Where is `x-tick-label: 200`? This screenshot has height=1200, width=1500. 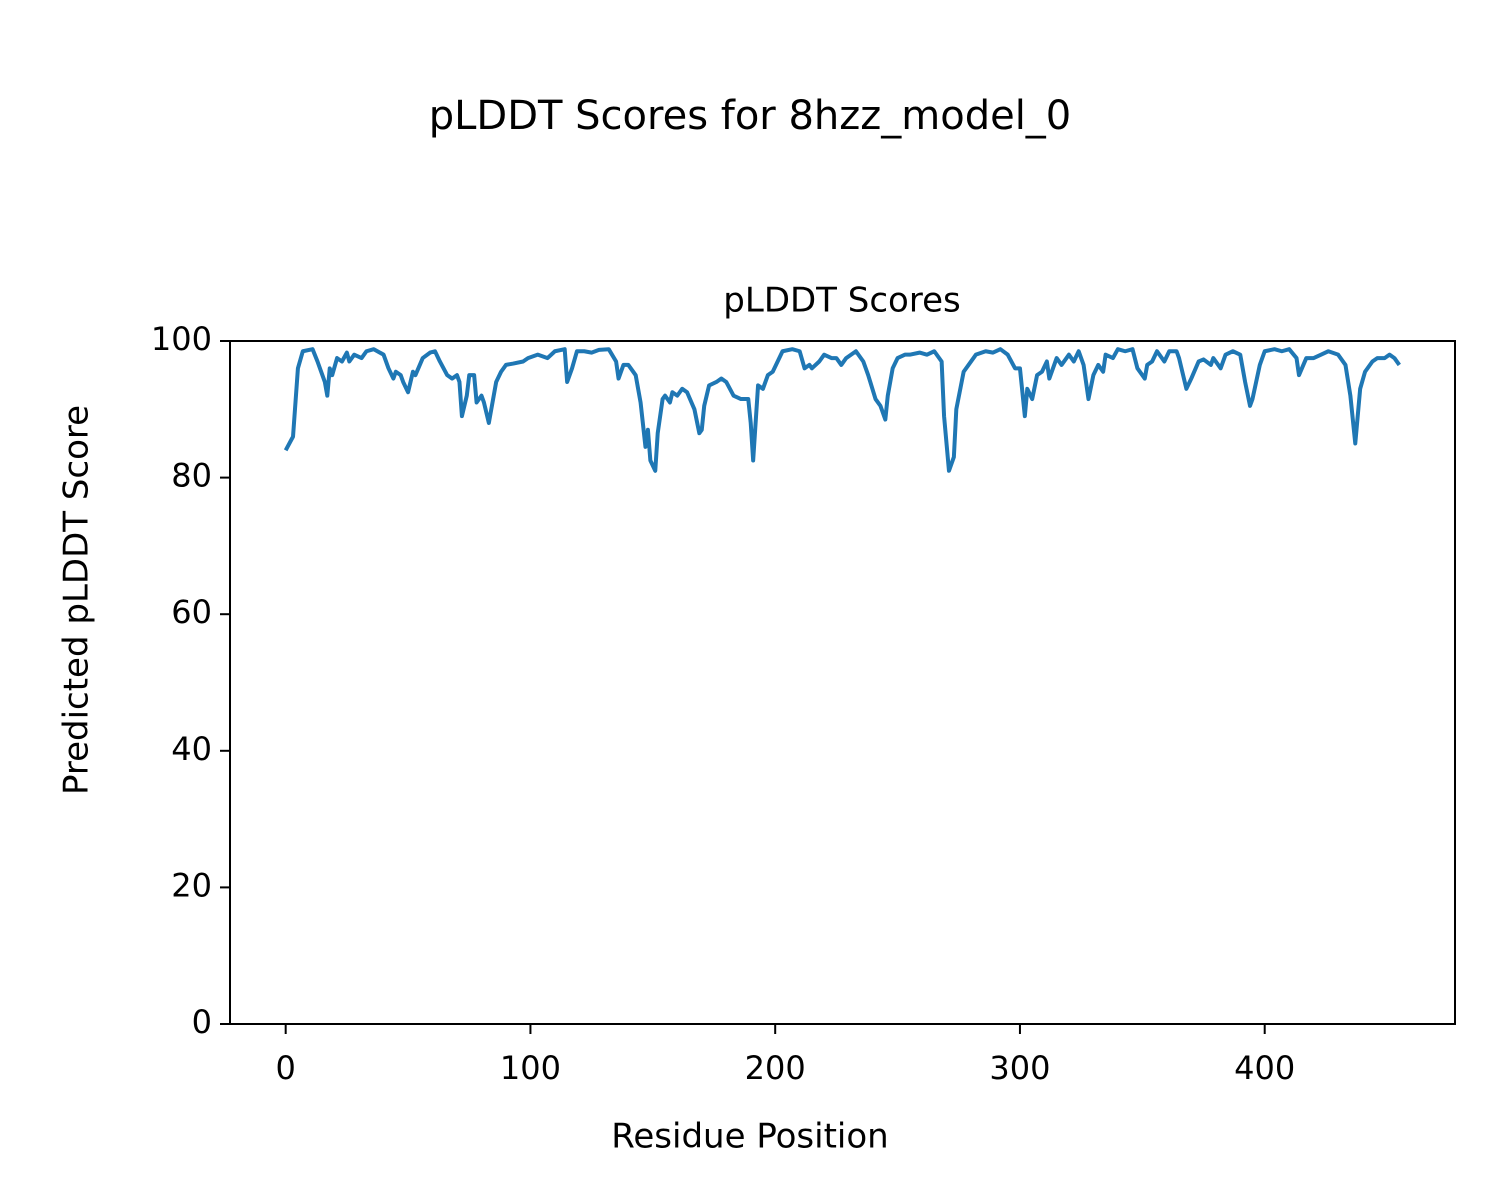
x-tick-label: 200 is located at coordinates (775, 1068).